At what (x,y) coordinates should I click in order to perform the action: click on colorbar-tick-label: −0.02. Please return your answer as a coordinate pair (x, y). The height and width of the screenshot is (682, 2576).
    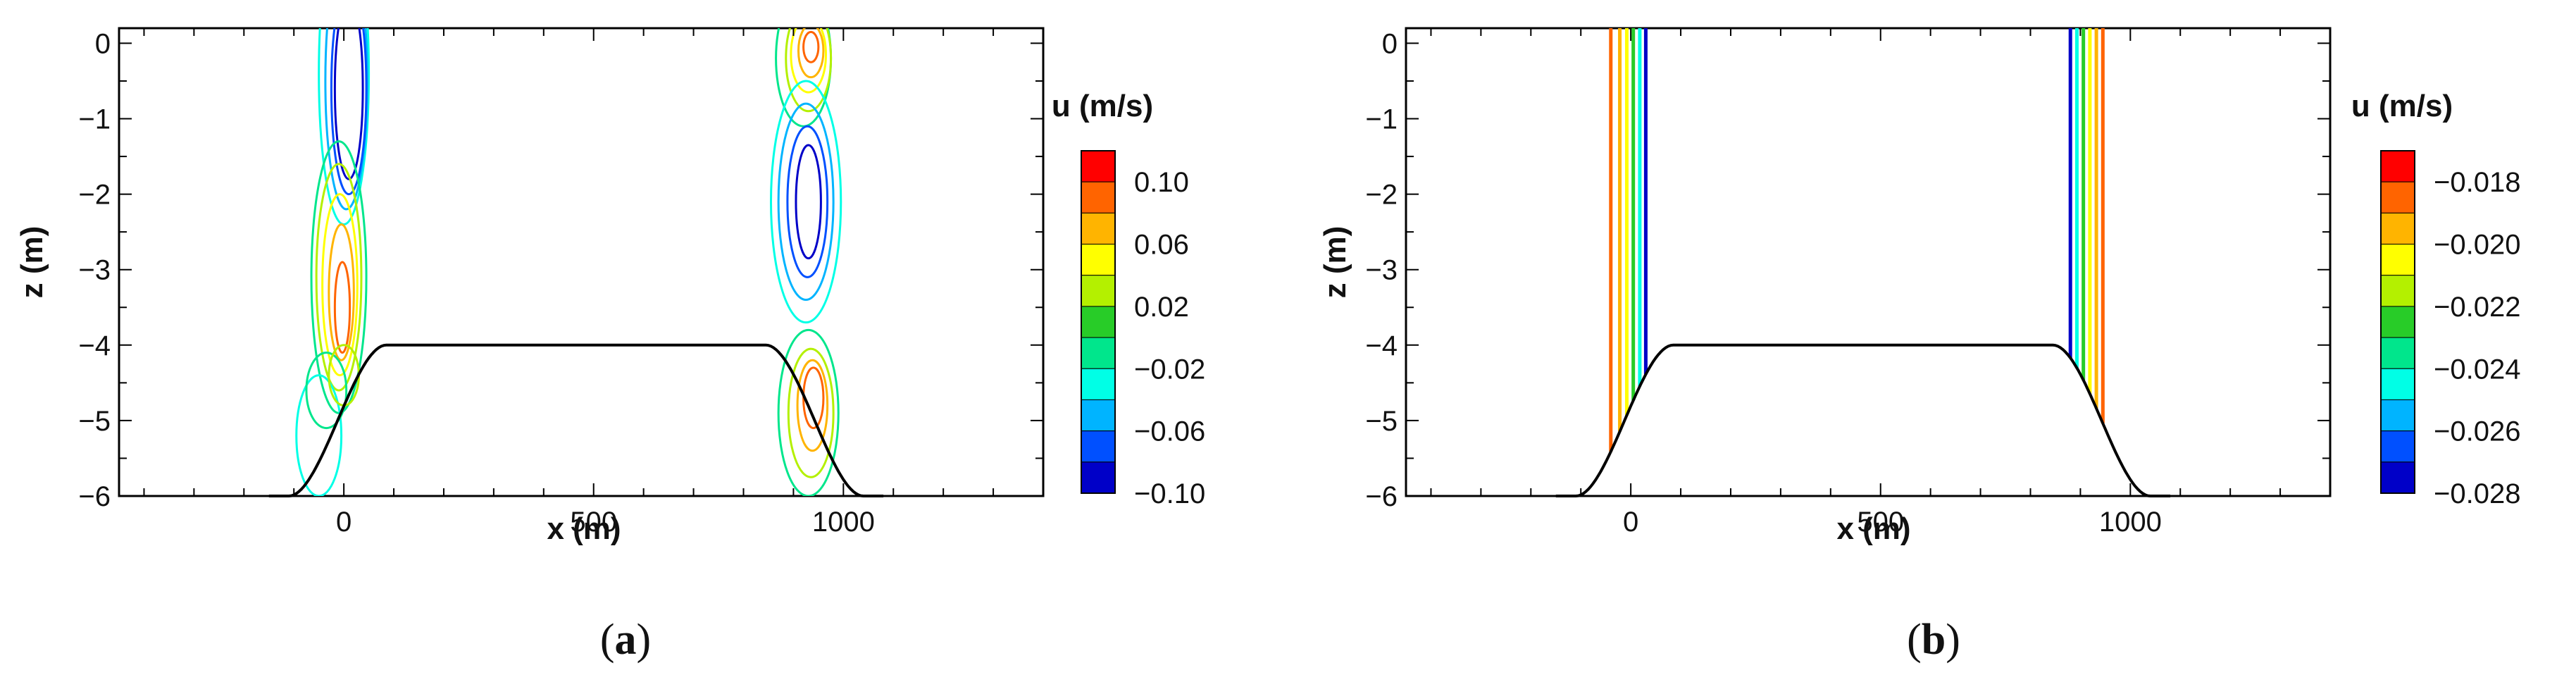
    Looking at the image, I should click on (1169, 370).